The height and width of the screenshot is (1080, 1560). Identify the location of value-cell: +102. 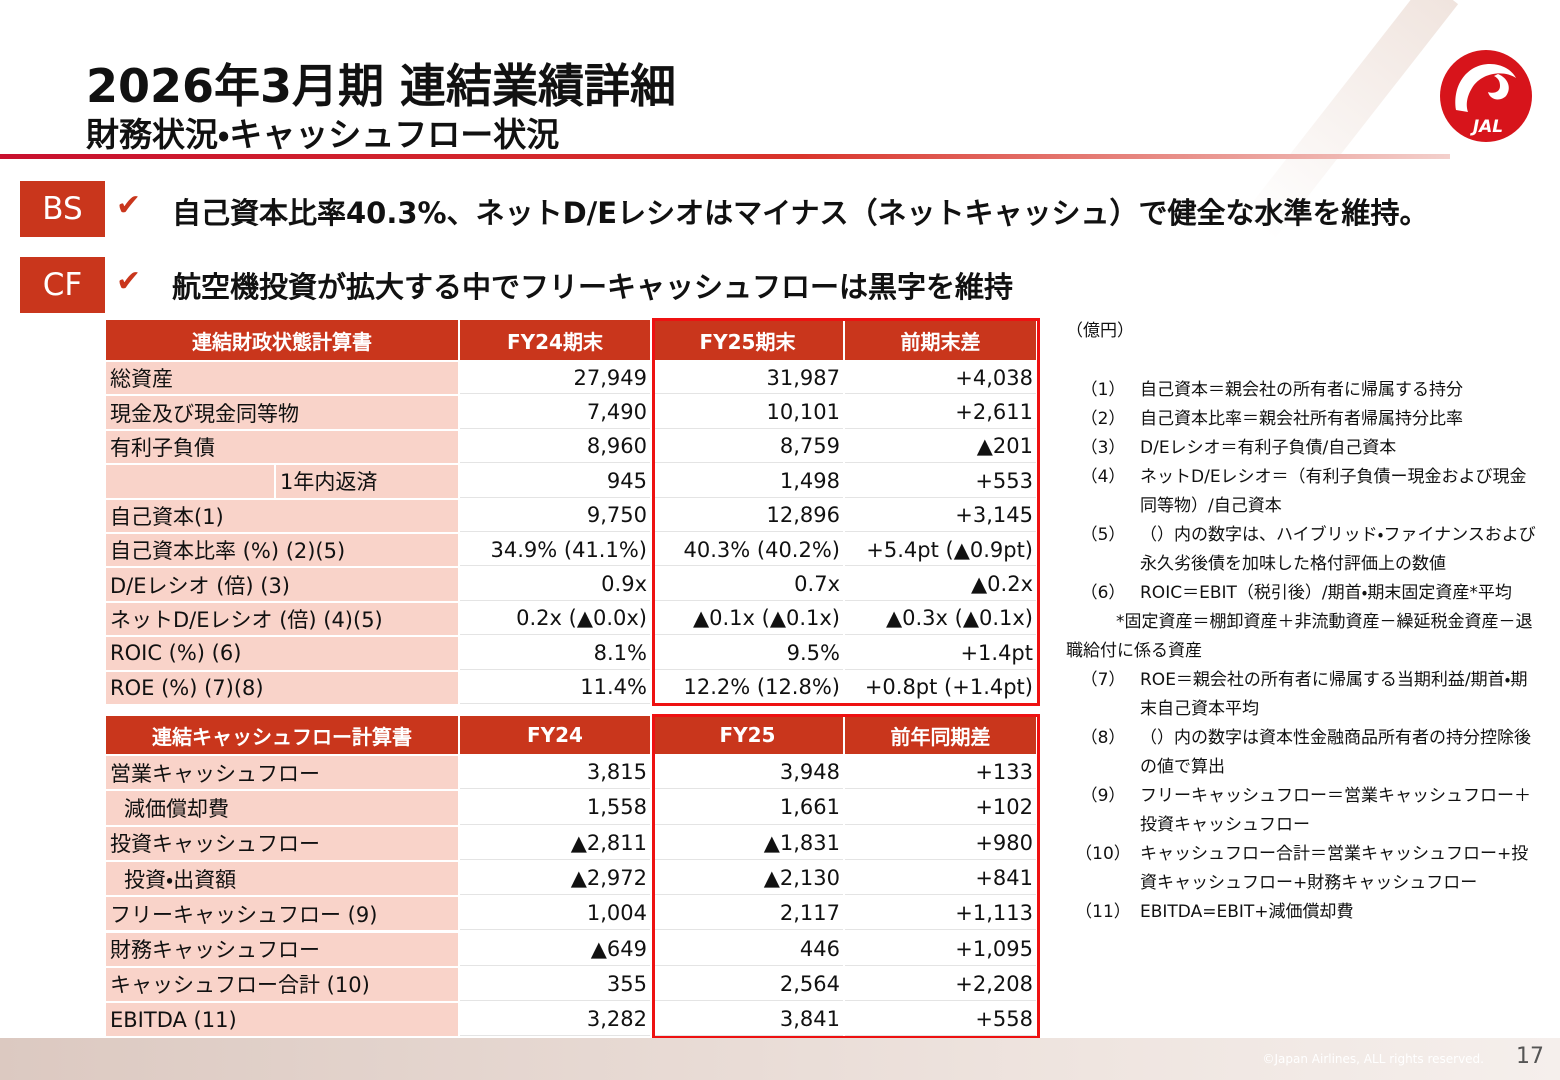
(940, 808).